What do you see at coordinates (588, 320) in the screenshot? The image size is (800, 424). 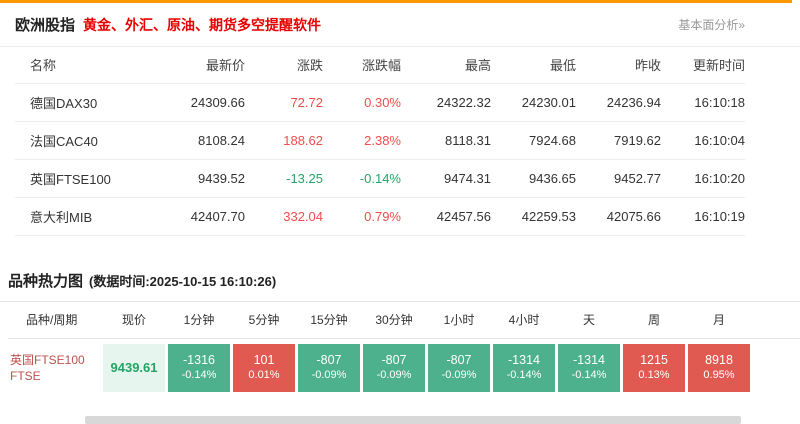 I see `heatmap-header-cell: 天` at bounding box center [588, 320].